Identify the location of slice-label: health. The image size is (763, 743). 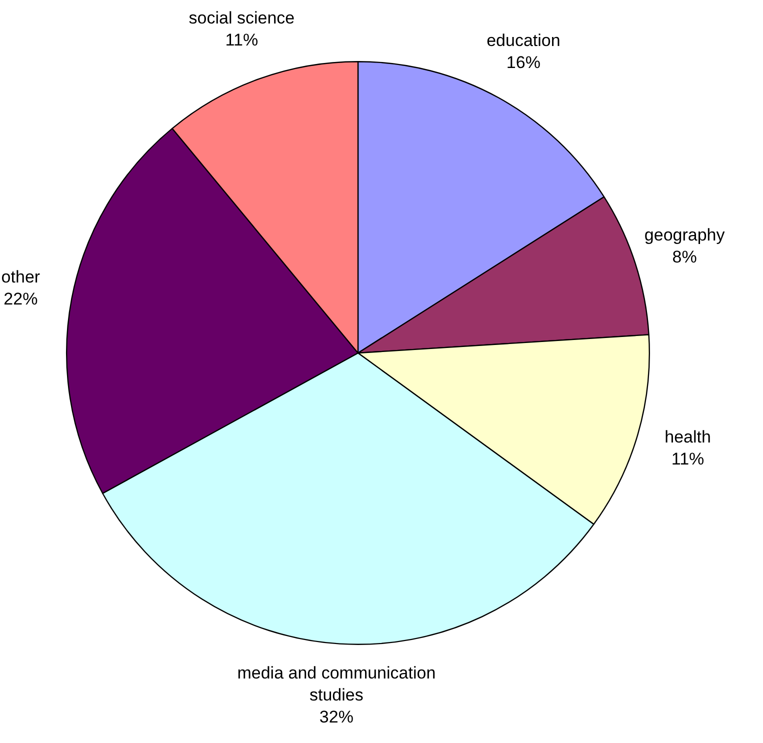
(687, 436).